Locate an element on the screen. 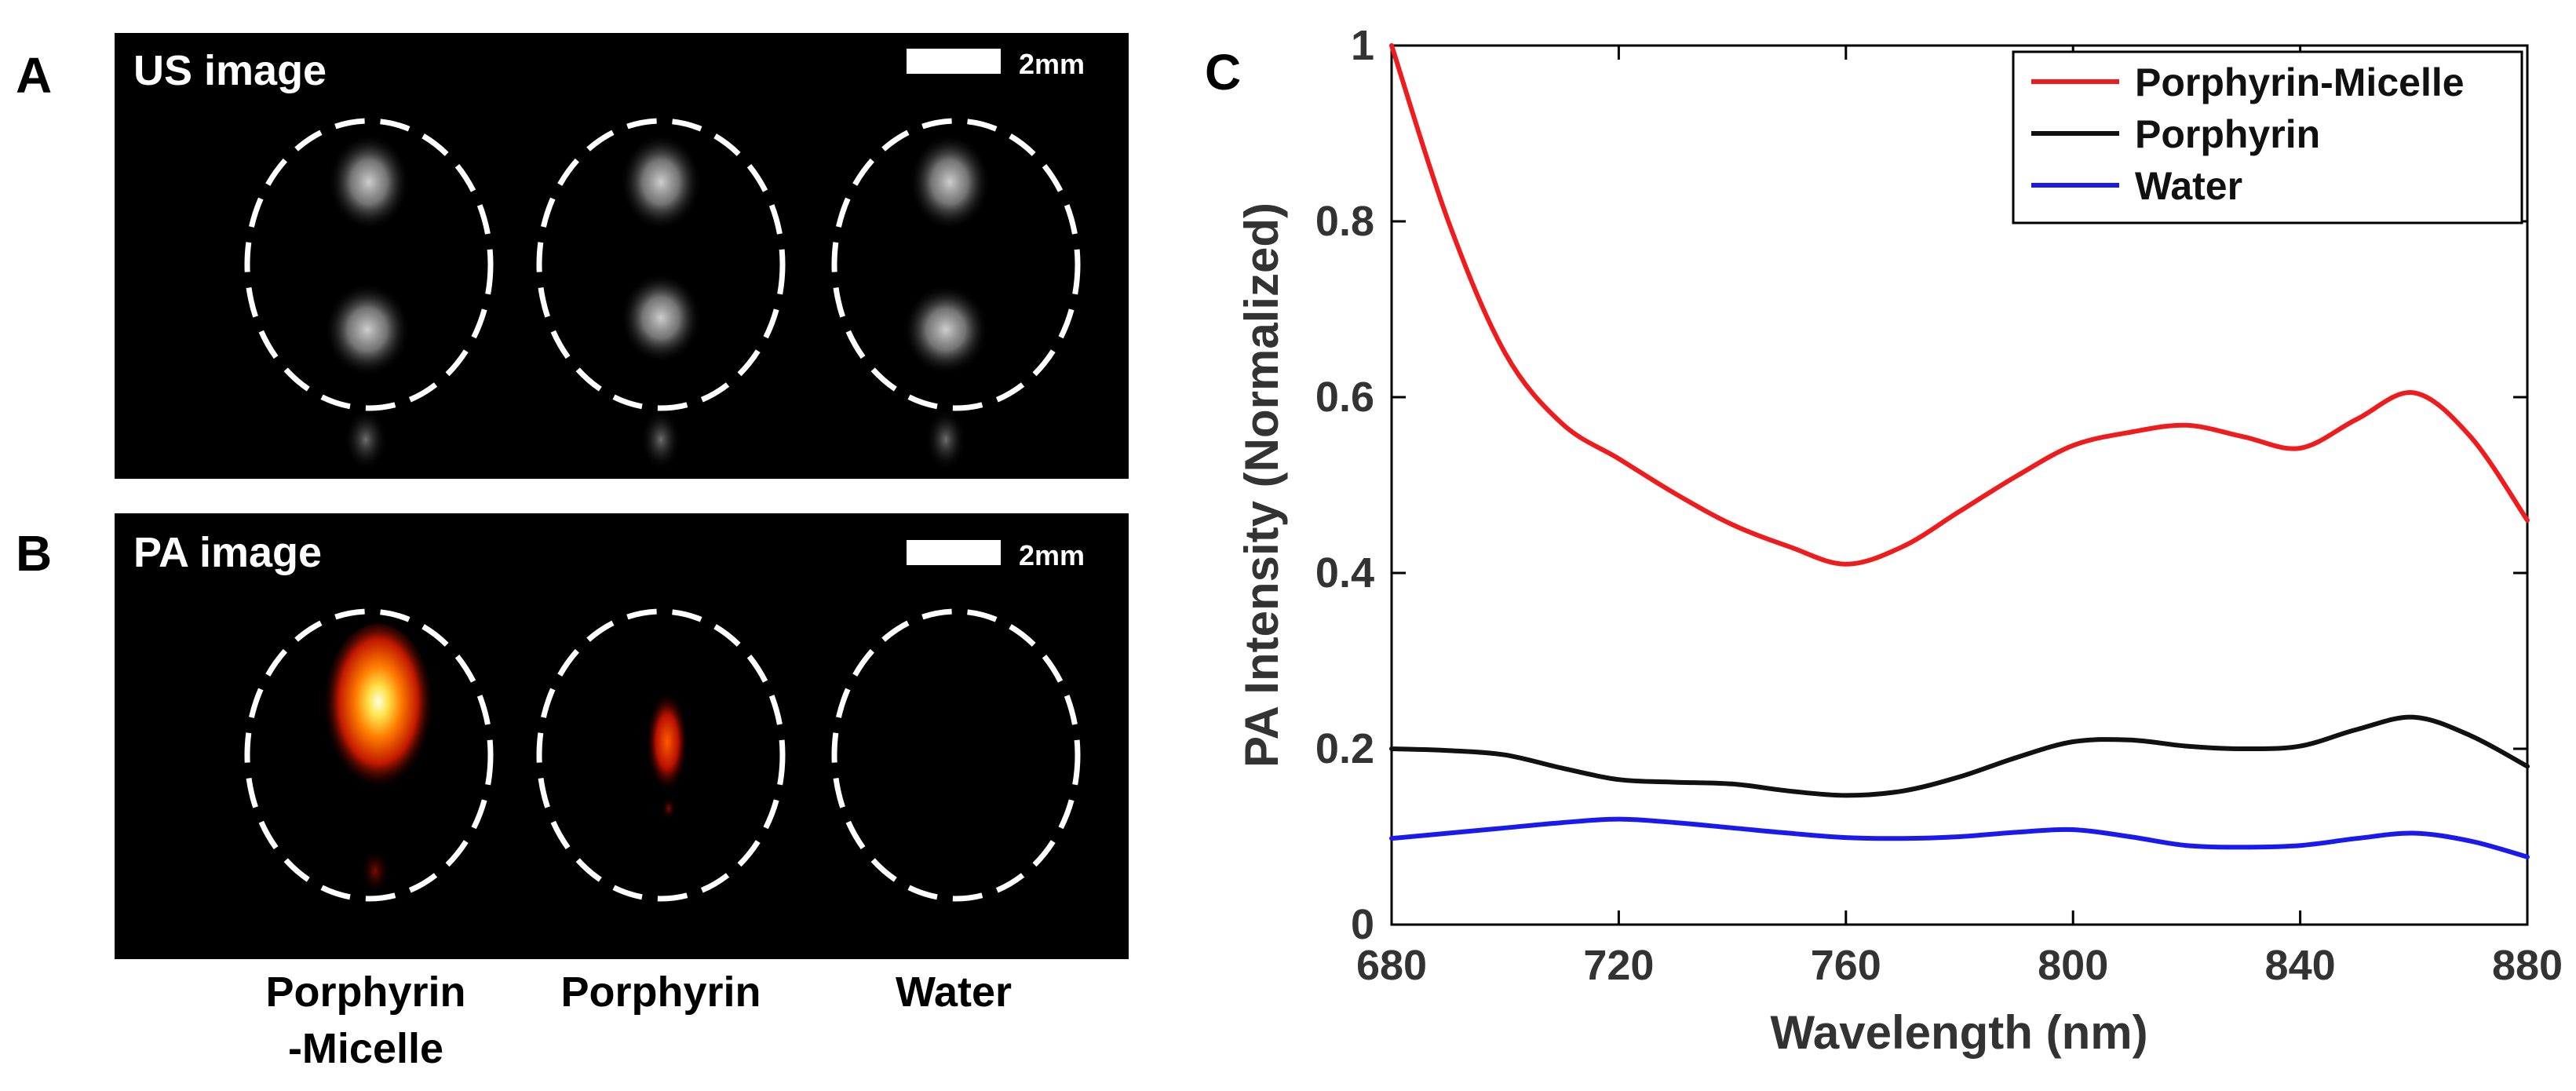  us-scale-bar-label: 2mm is located at coordinates (1052, 64).